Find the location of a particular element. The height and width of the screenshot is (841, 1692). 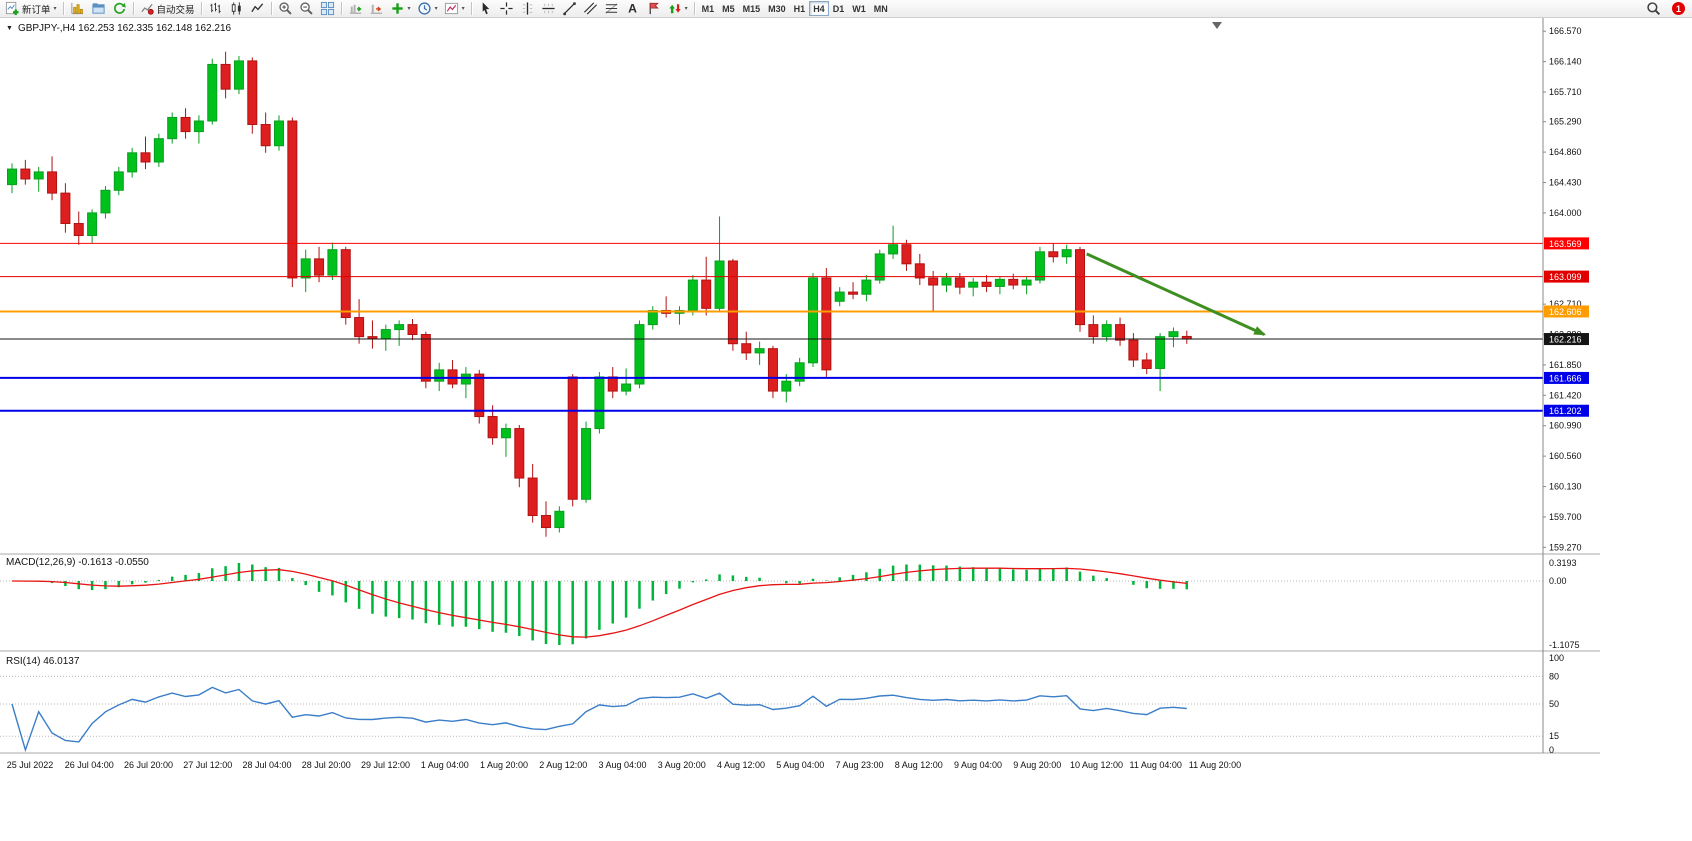

chart-shift-button is located at coordinates (376, 9).